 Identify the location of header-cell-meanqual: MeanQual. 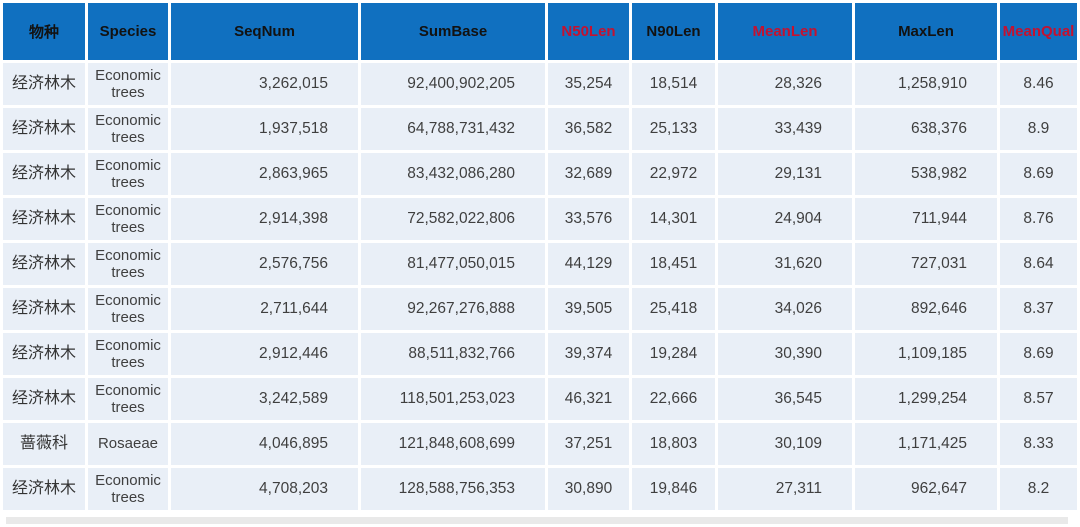
(1038, 31).